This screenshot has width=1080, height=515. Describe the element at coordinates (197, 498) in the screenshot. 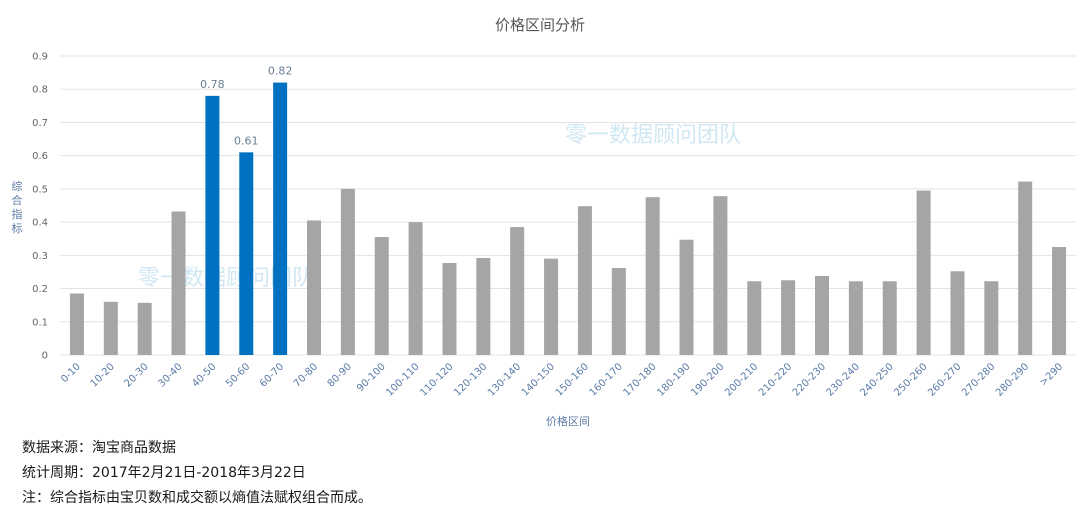

I see `method-note: 注：综合指标由宝贝数和成交额以熵值法赋权组合而成。` at that location.